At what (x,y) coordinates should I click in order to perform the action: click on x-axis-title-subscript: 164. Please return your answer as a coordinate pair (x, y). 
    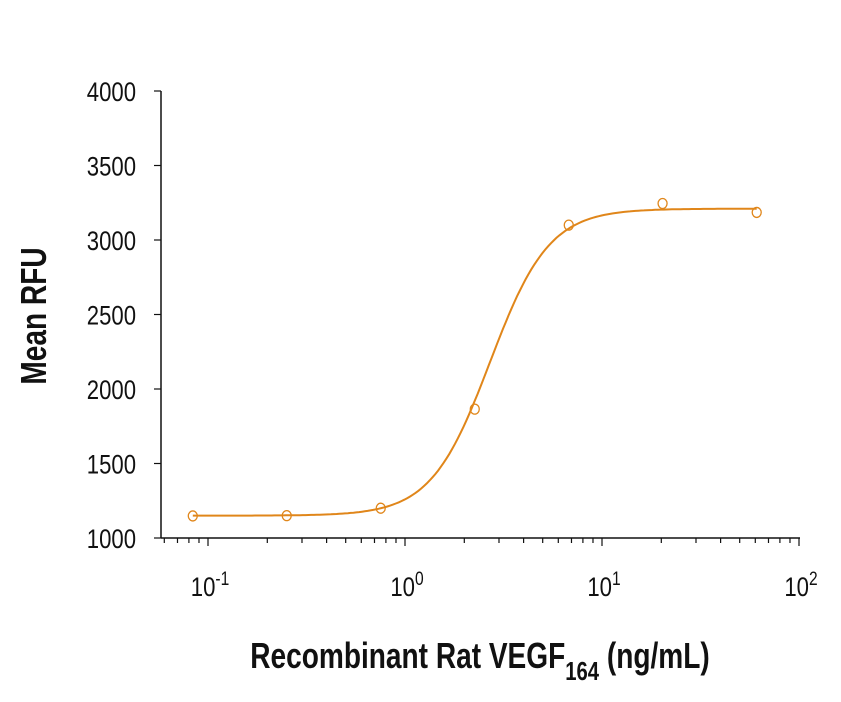
    Looking at the image, I should click on (582, 671).